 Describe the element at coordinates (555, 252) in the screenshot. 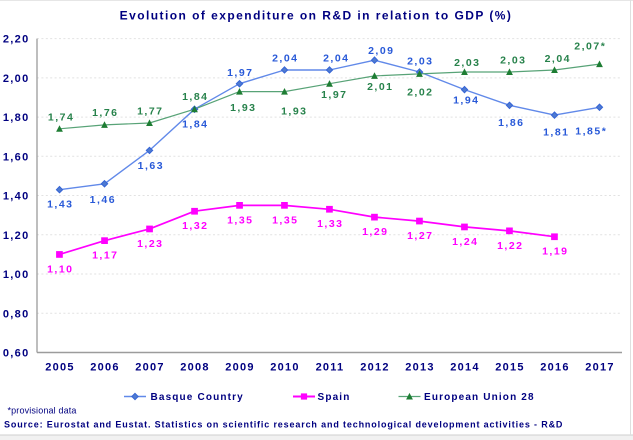

I see `svg-text: 1,19` at that location.